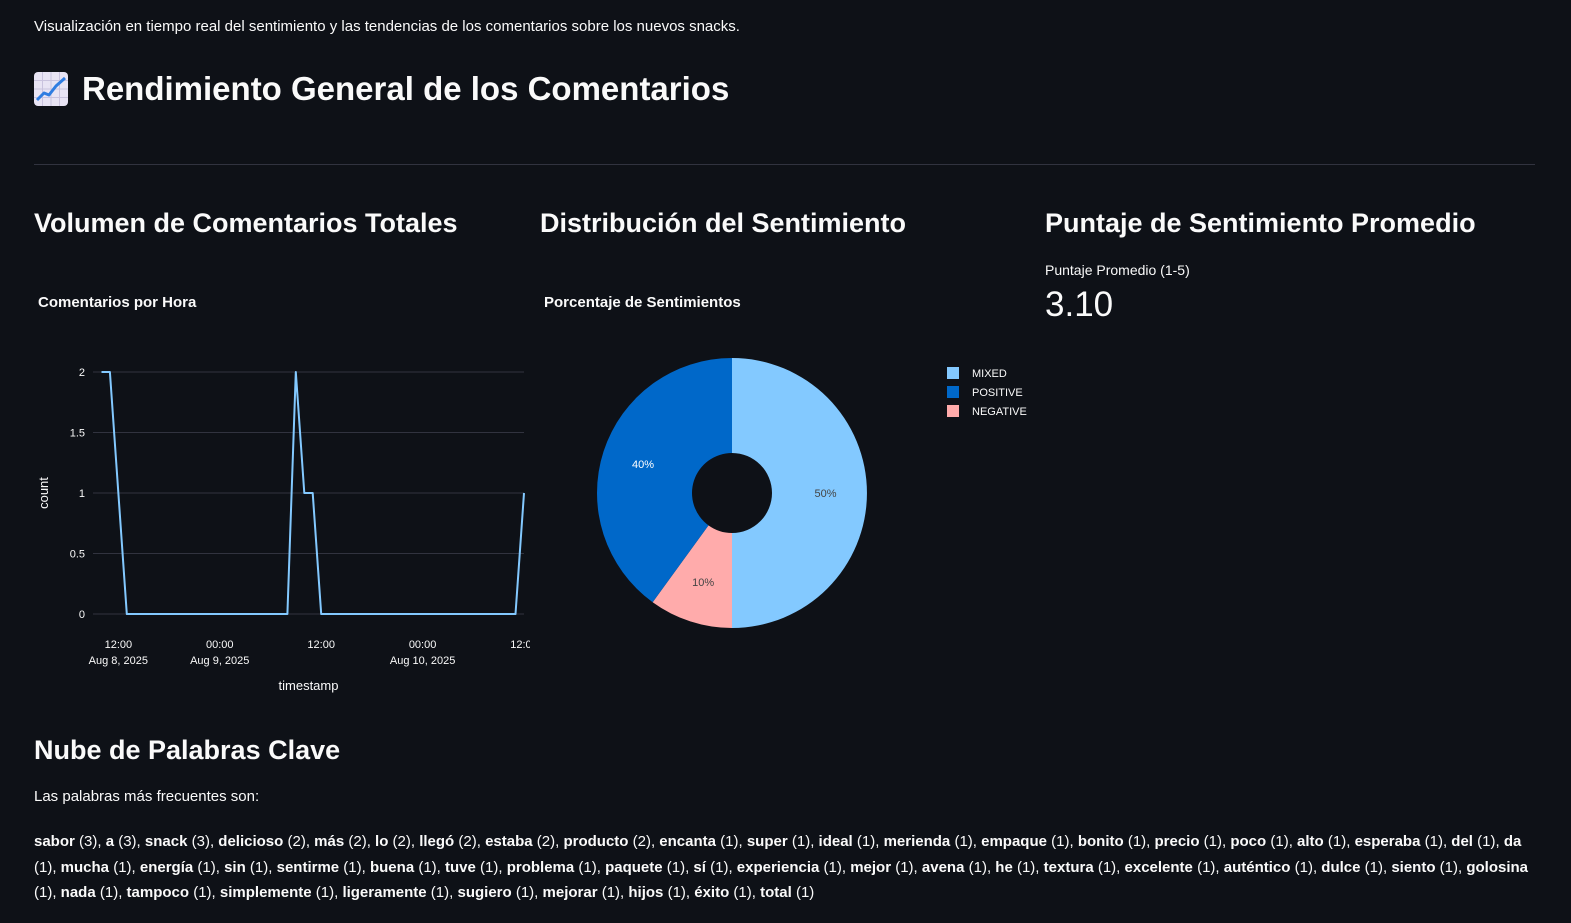 The width and height of the screenshot is (1571, 923). What do you see at coordinates (250, 867) in the screenshot?
I see `keyword-item: sin (1),` at bounding box center [250, 867].